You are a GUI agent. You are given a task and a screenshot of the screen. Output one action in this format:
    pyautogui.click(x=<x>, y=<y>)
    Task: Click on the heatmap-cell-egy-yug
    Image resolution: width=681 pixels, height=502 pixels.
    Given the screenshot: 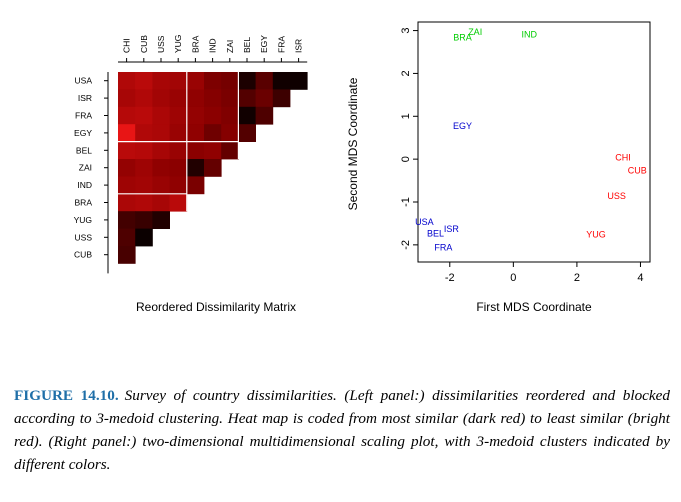 What is the action you would take?
    pyautogui.click(x=178, y=133)
    